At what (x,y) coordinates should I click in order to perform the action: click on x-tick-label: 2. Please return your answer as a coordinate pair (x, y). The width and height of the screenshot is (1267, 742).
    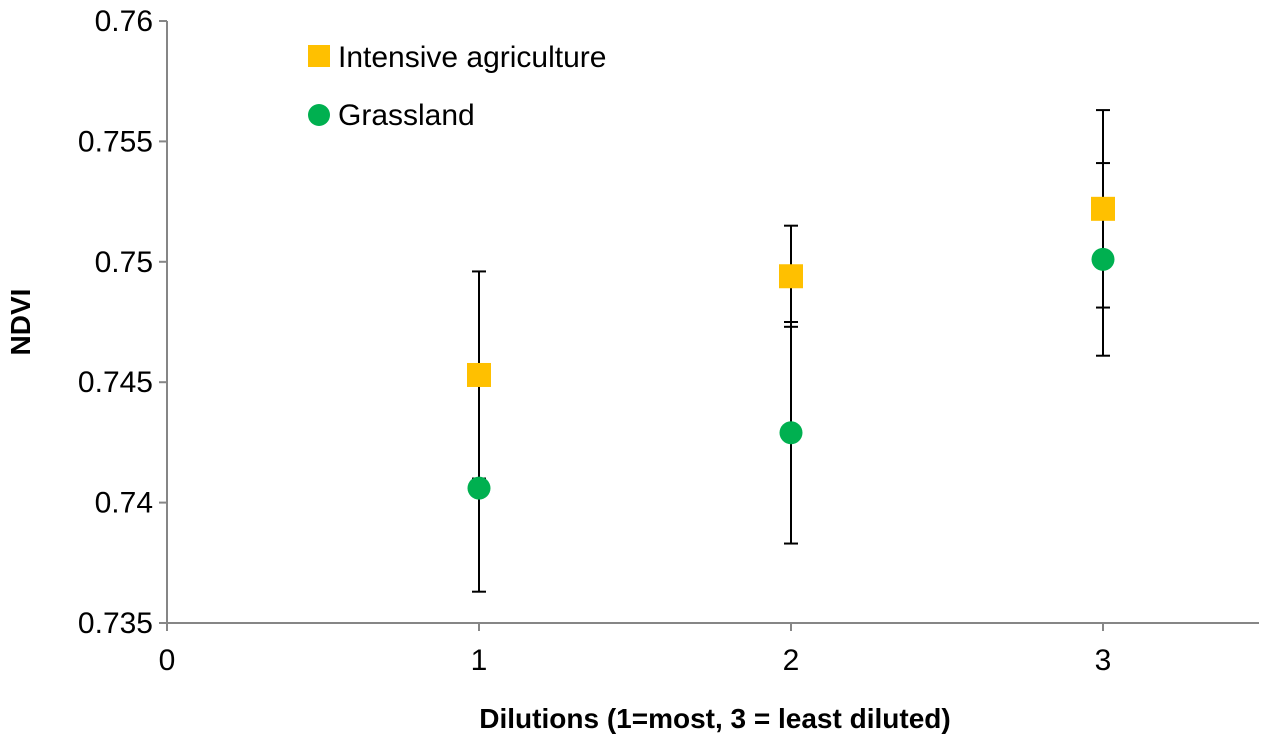
    Looking at the image, I should click on (791, 660).